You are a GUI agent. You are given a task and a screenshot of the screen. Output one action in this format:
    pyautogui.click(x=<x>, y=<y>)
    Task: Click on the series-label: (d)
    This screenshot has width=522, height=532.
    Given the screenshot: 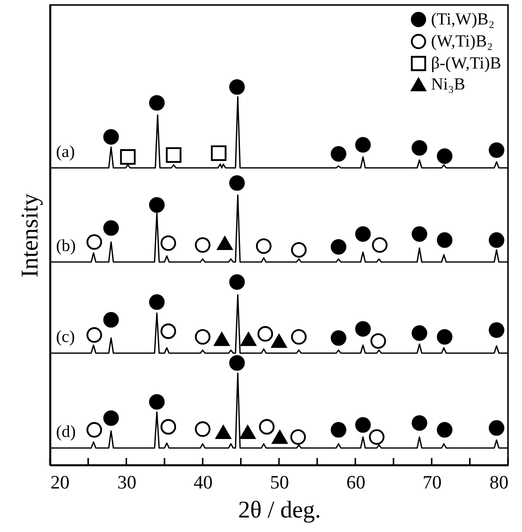 What is the action you would take?
    pyautogui.click(x=66, y=431)
    